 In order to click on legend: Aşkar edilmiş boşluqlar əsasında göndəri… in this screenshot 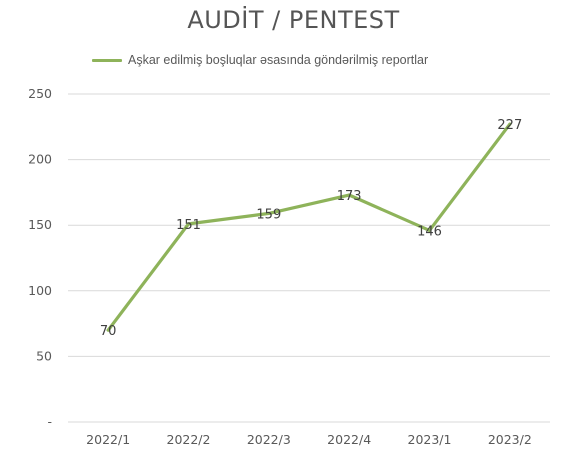, I will do `click(260, 60)`.